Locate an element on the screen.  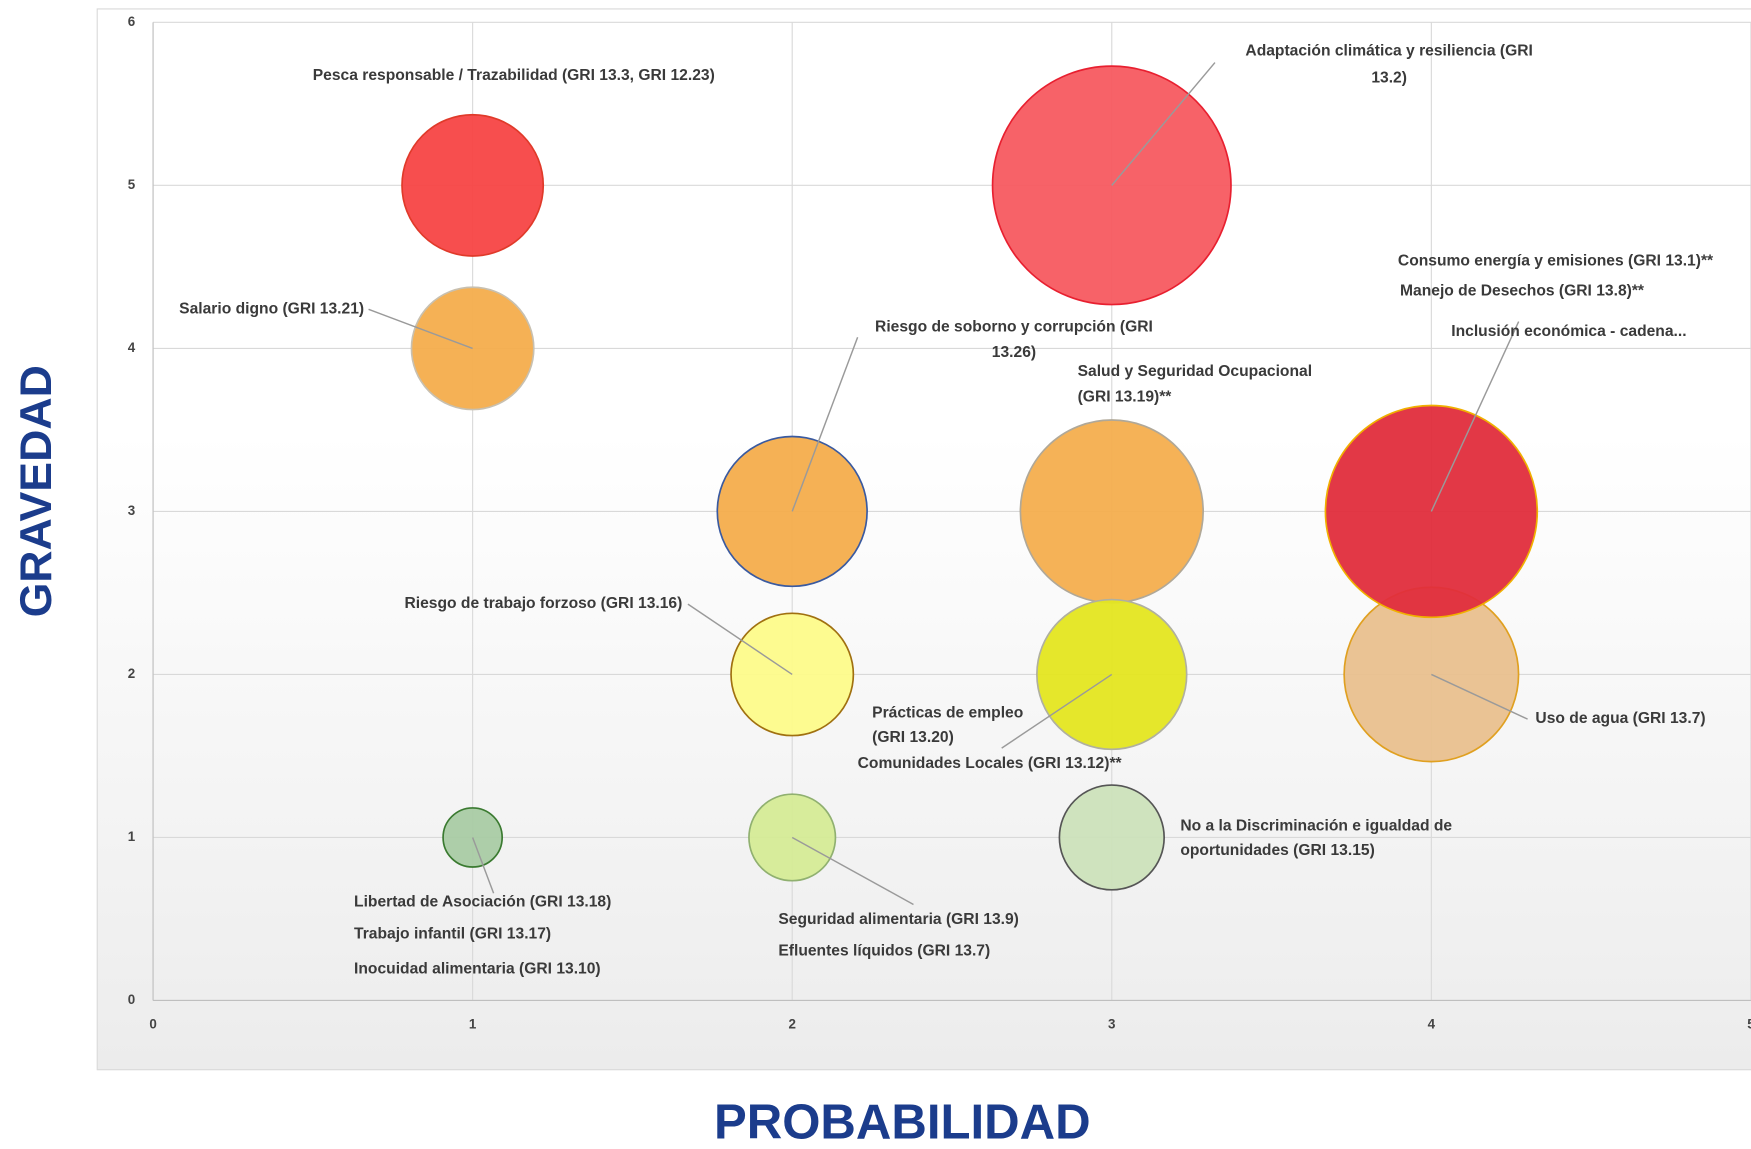
y-tick-label: 5 is located at coordinates (132, 184).